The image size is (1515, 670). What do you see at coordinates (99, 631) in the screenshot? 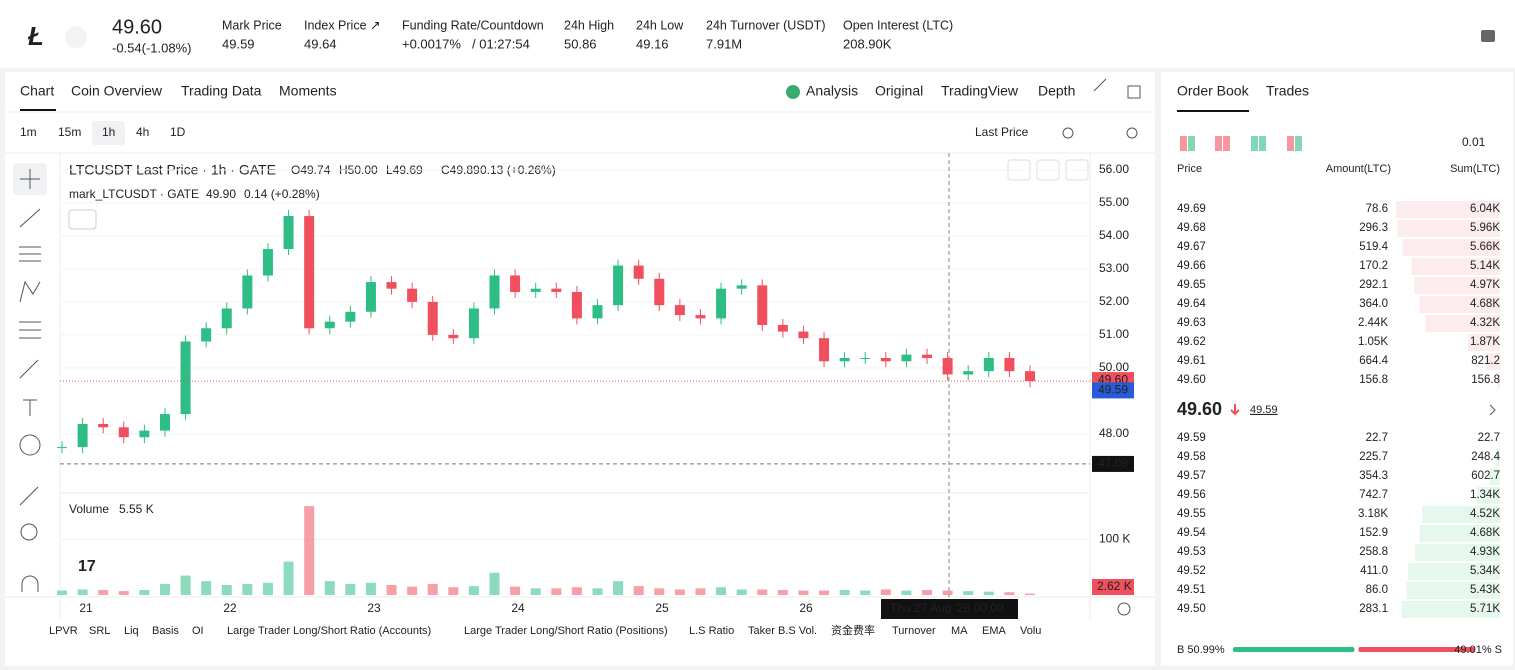
I see `indicator: SRL` at bounding box center [99, 631].